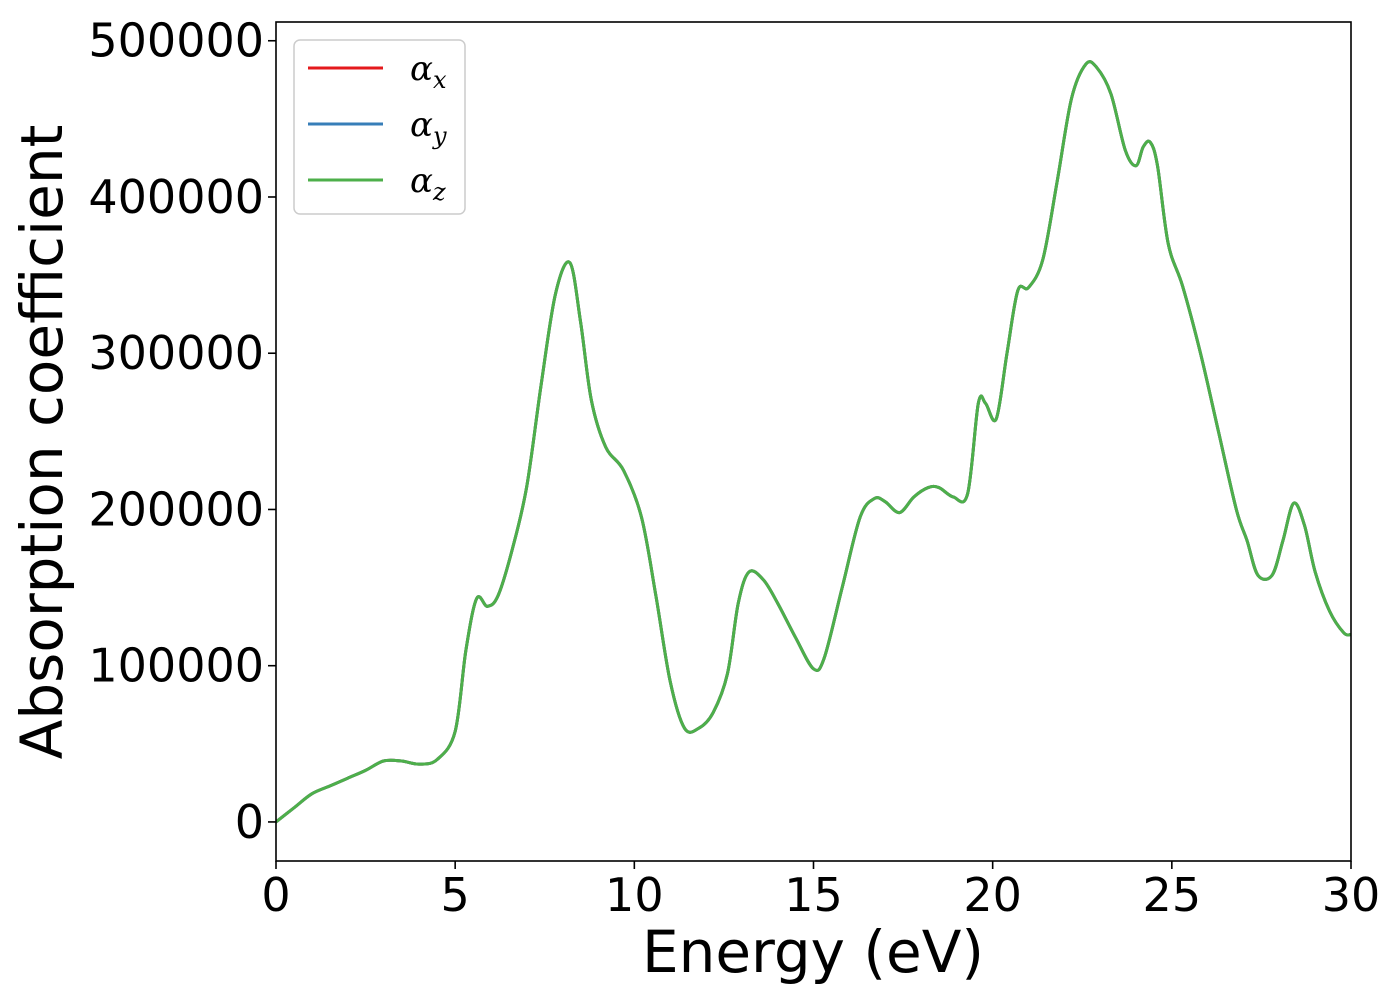 The width and height of the screenshot is (1400, 1005). Describe the element at coordinates (813, 952) in the screenshot. I see `x-axis-label: Energy (eV)` at that location.